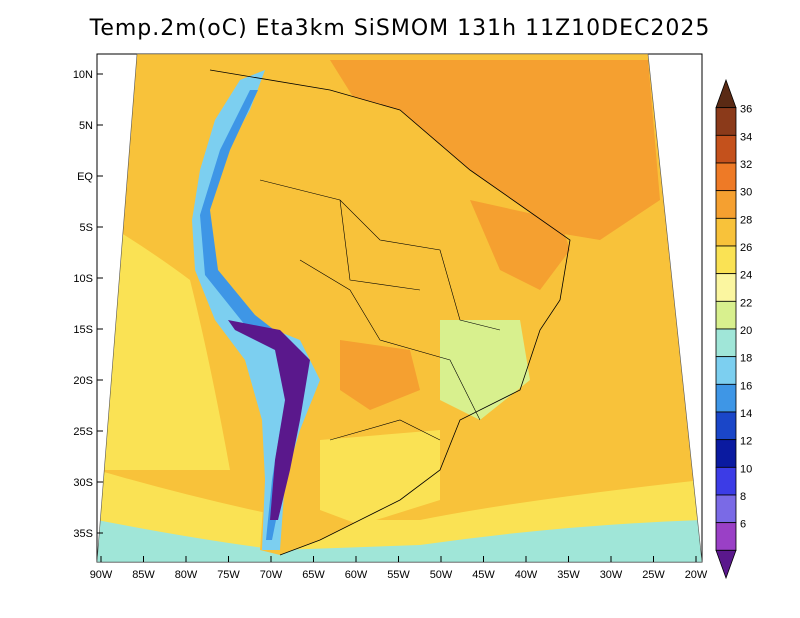  Describe the element at coordinates (186, 575) in the screenshot. I see `lon-label: 80W` at that location.